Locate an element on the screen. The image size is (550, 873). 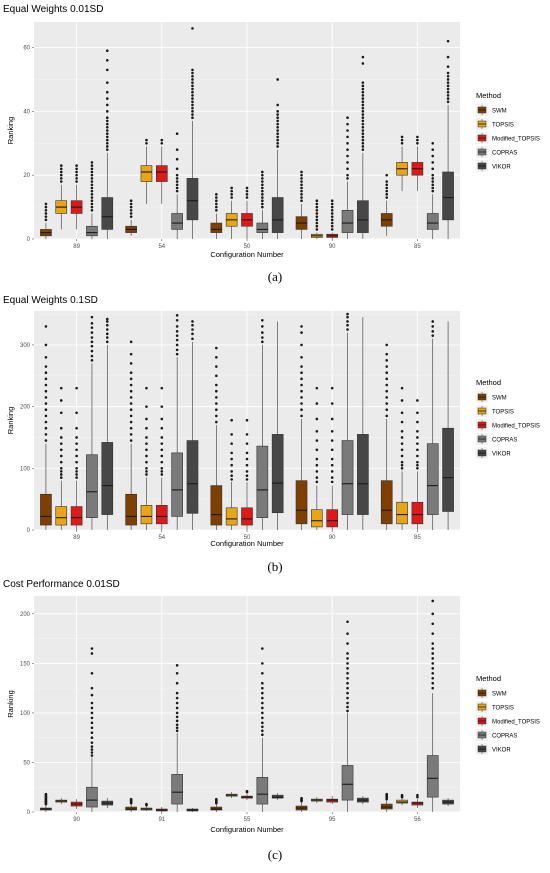
y-tick-label: 40 is located at coordinates (26, 112).